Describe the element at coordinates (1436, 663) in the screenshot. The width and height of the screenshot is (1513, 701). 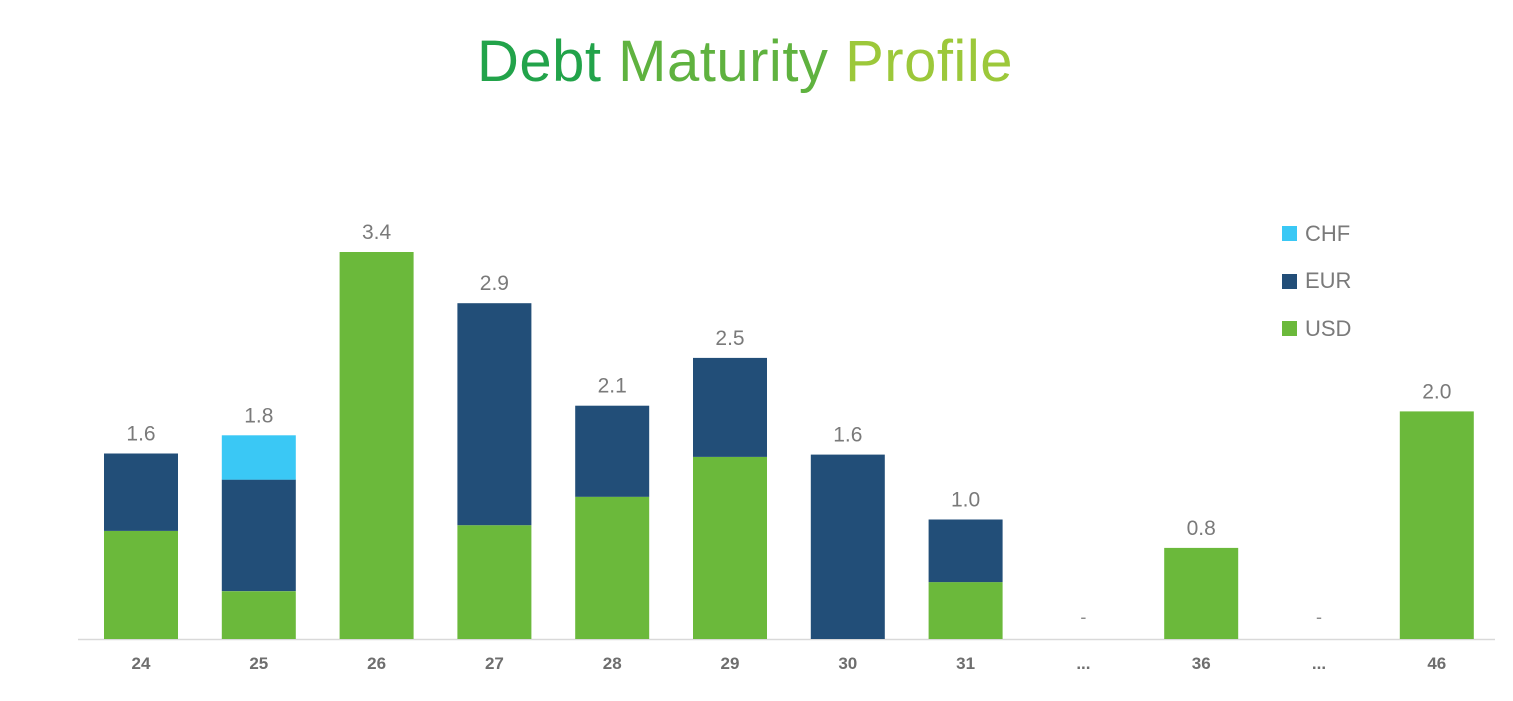
I see `x-tick-label-11: 46` at that location.